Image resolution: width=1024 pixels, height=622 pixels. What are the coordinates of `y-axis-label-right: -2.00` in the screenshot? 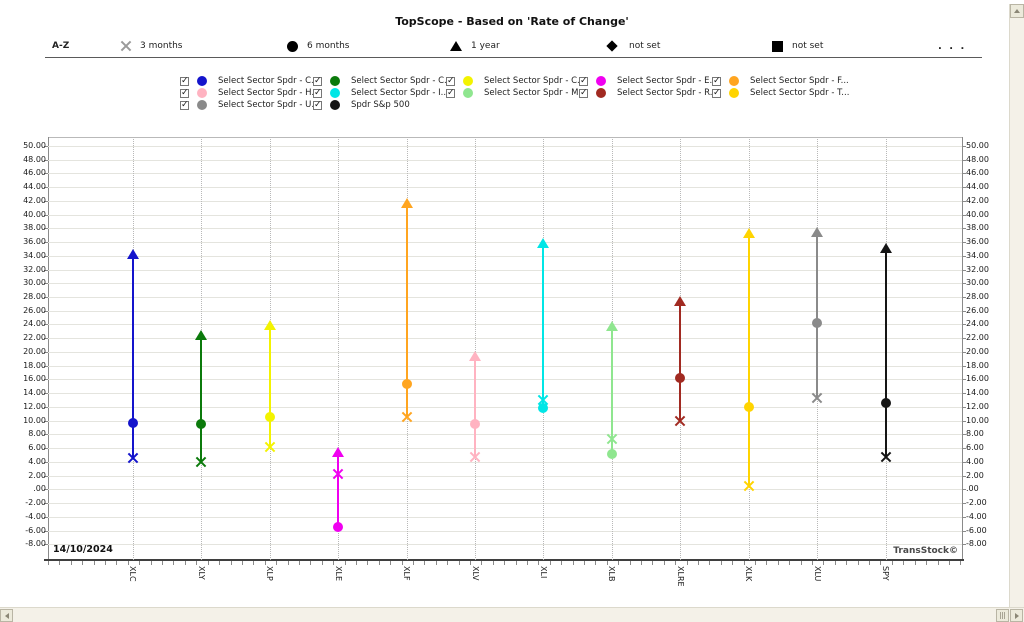 It's located at (976, 503).